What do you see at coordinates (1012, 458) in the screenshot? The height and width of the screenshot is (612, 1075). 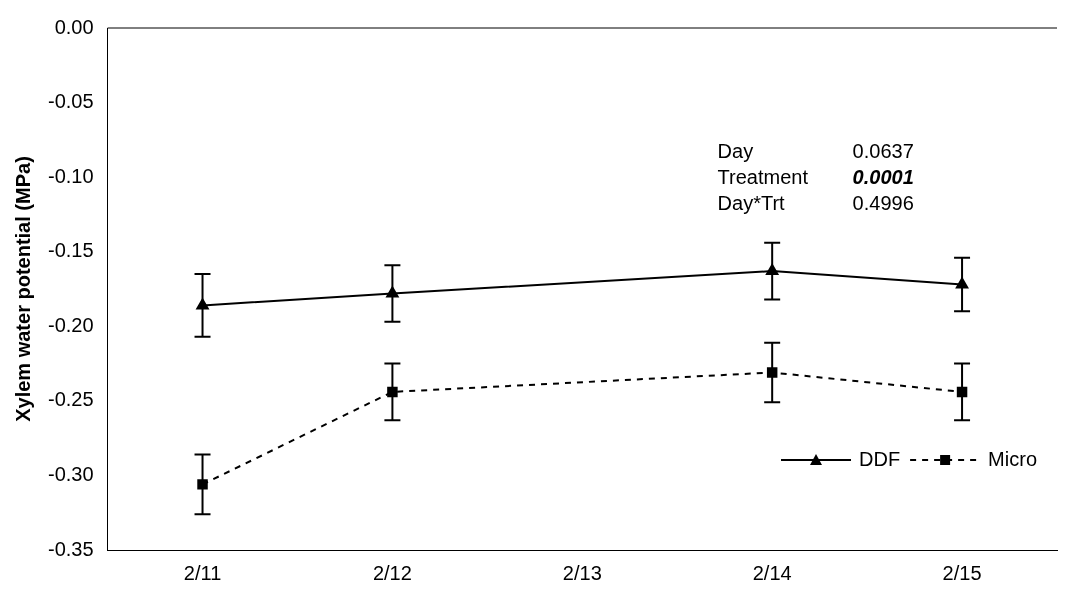 I see `legend-label: Micro` at bounding box center [1012, 458].